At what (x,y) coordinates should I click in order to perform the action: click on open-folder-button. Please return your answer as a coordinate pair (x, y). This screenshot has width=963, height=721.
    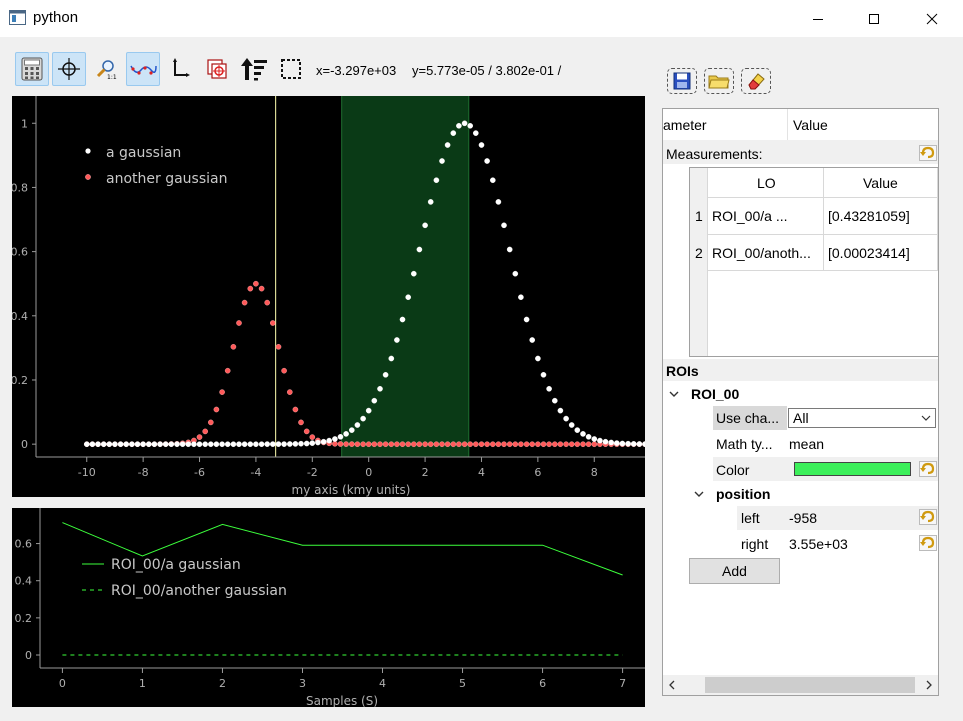
    Looking at the image, I should click on (719, 81).